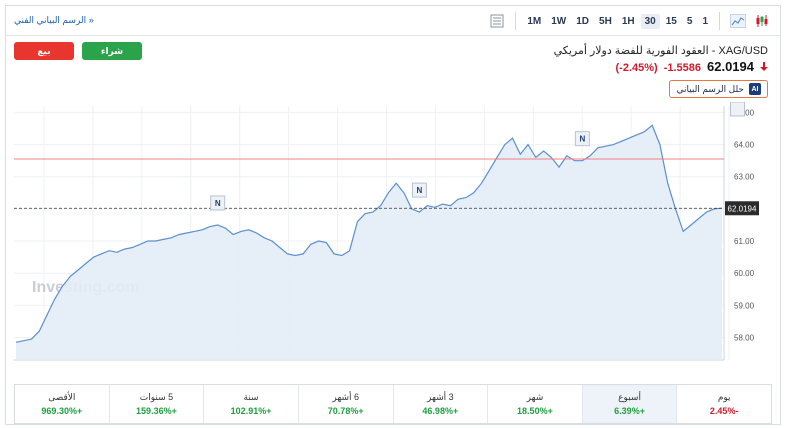  What do you see at coordinates (251, 397) in the screenshot?
I see `period-label: سنة` at bounding box center [251, 397].